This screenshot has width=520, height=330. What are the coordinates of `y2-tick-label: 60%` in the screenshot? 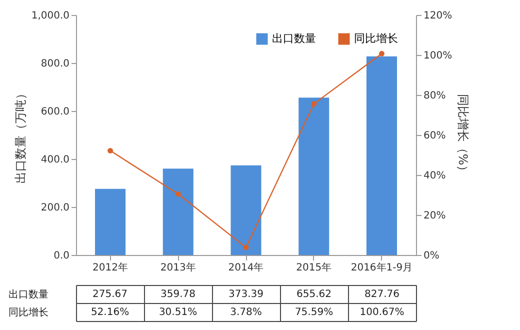 It's located at (435, 136).